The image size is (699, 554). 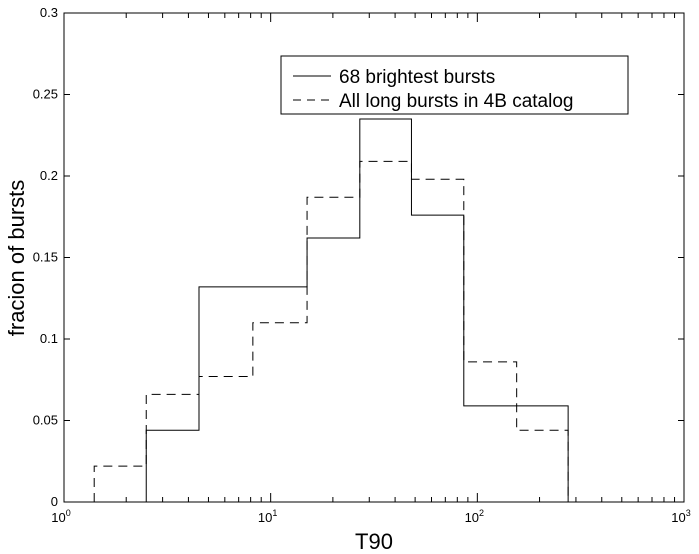 I want to click on y-tick-label: 0.05, so click(x=45, y=420).